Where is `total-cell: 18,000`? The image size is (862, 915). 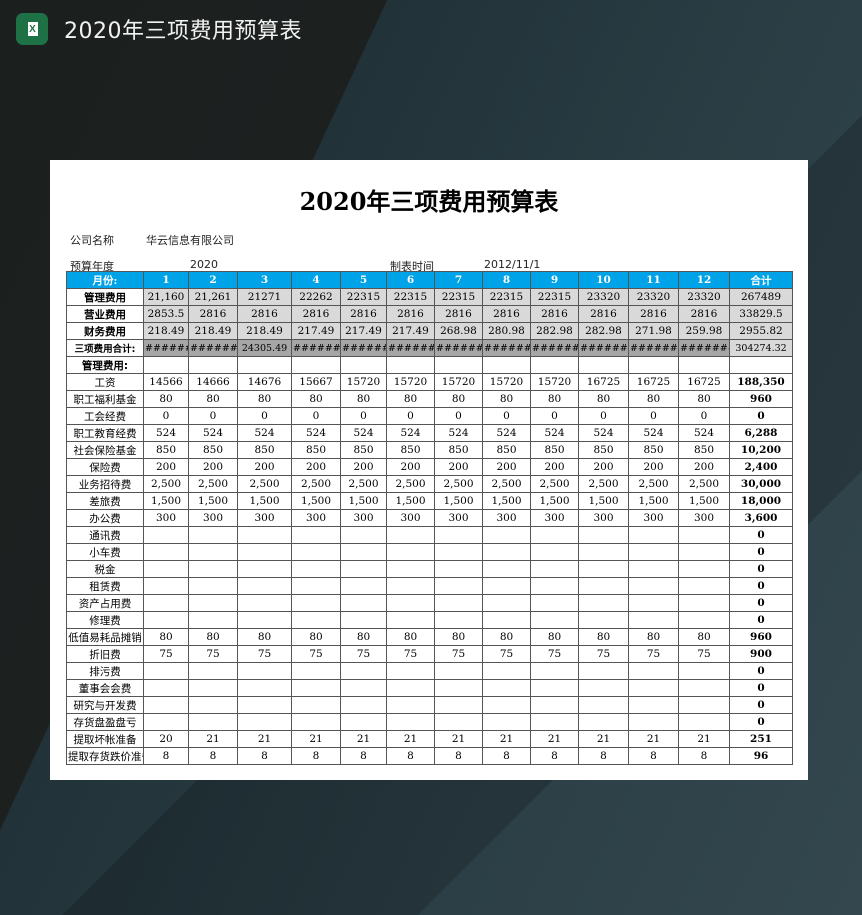 total-cell: 18,000 is located at coordinates (761, 501).